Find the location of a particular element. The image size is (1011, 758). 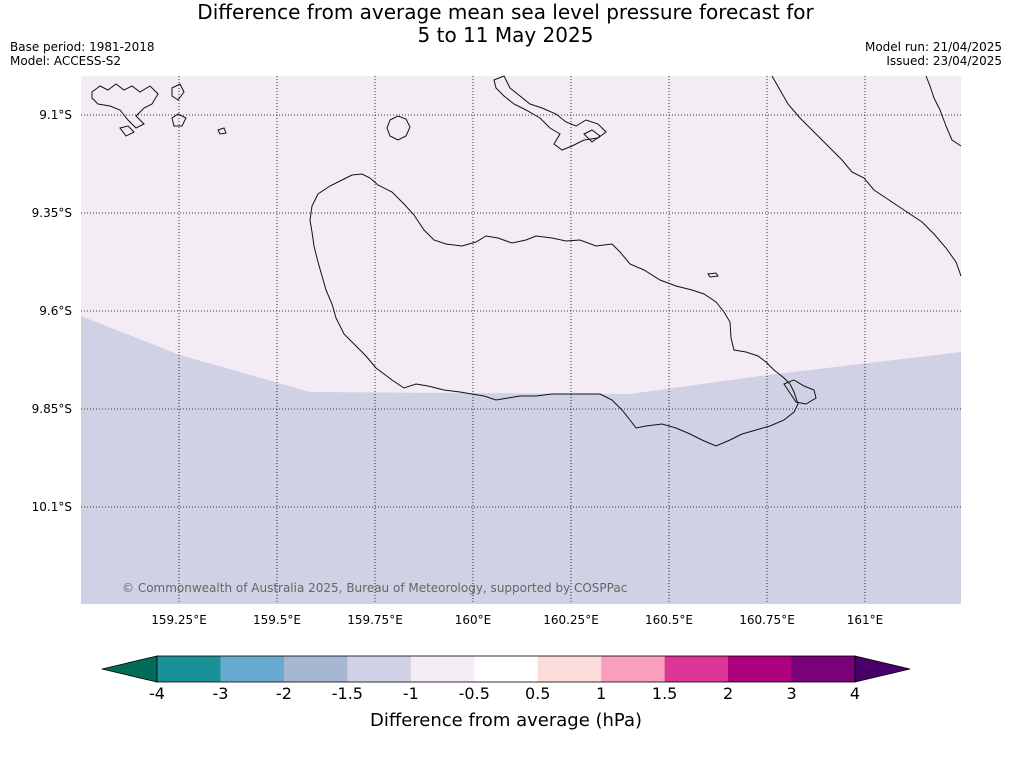

colorbar-extend-high is located at coordinates (882, 669).